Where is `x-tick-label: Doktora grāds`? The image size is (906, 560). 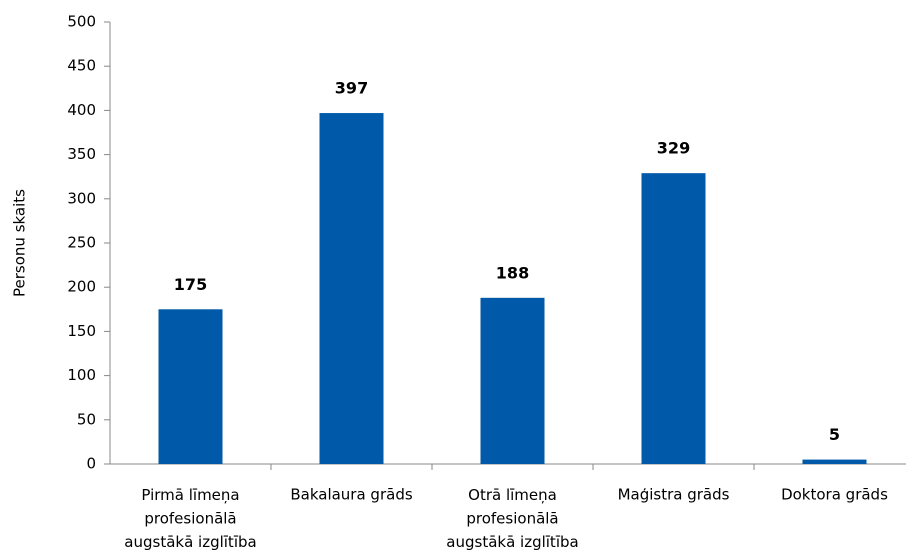 x-tick-label: Doktora grāds is located at coordinates (834, 495).